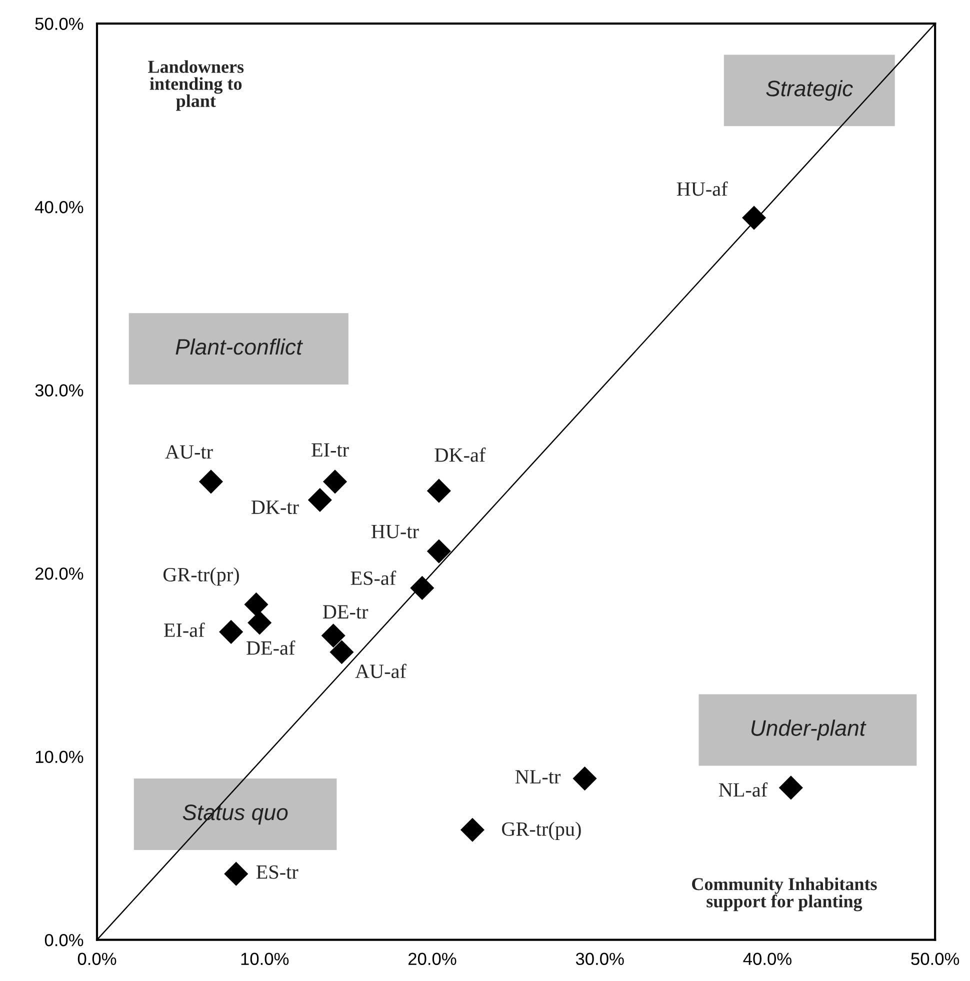 The image size is (970, 981). I want to click on y-tick-label: 50.0%, so click(59, 24).